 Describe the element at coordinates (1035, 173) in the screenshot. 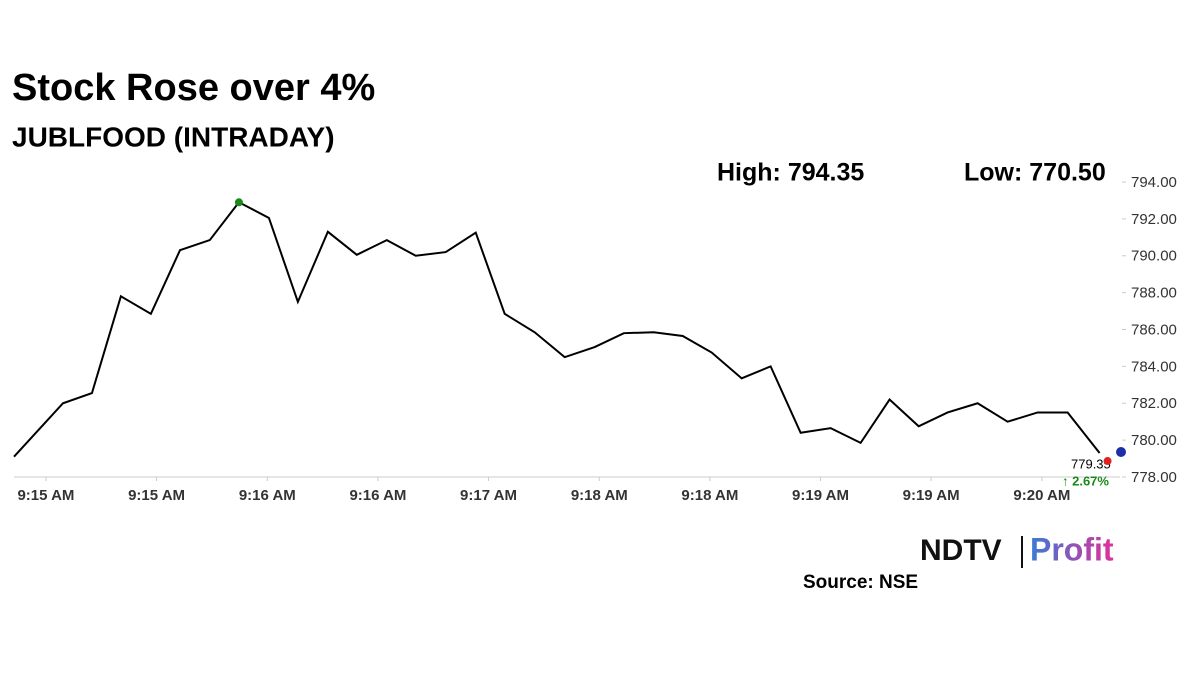

I see `low-label: Low: 770.50` at that location.